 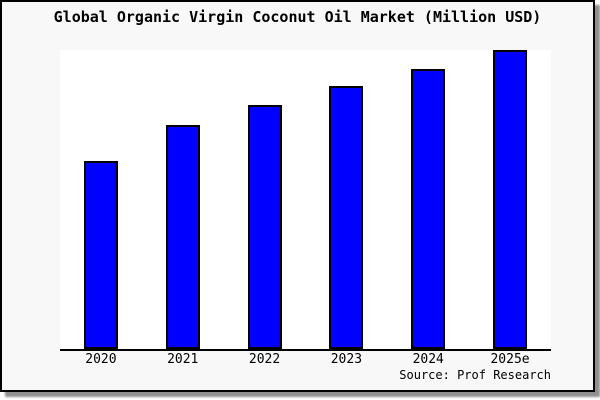 What do you see at coordinates (510, 199) in the screenshot?
I see `bar-2025e` at bounding box center [510, 199].